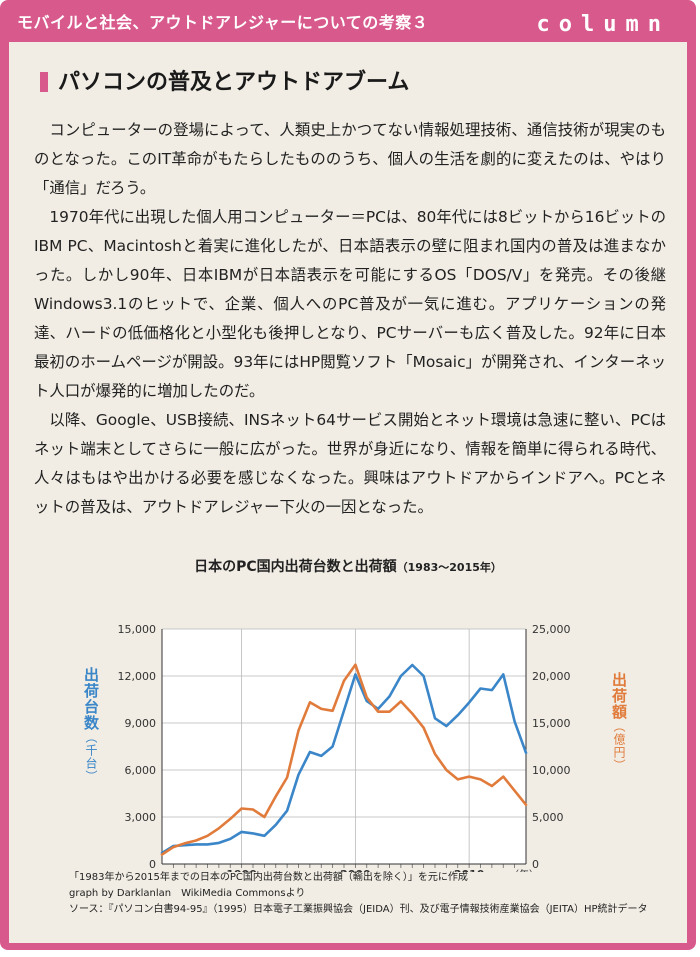 The width and height of the screenshot is (700, 957). What do you see at coordinates (223, 22) in the screenshot?
I see `banner-title: モバイルと社会、アウトドアレジャーについての考察３` at bounding box center [223, 22].